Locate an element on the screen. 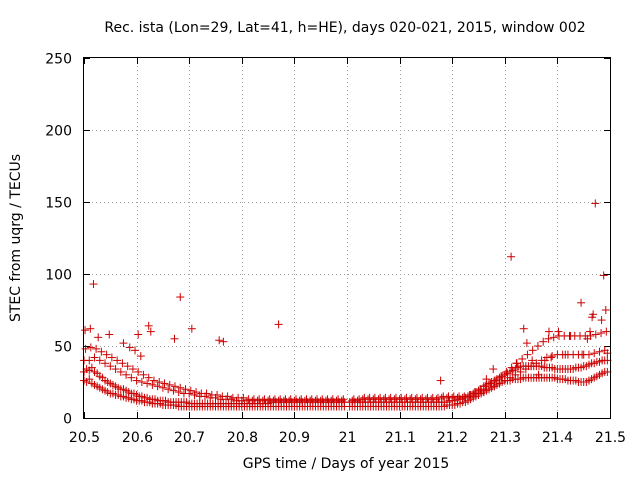  x-tick-label: 21.4 is located at coordinates (557, 438).